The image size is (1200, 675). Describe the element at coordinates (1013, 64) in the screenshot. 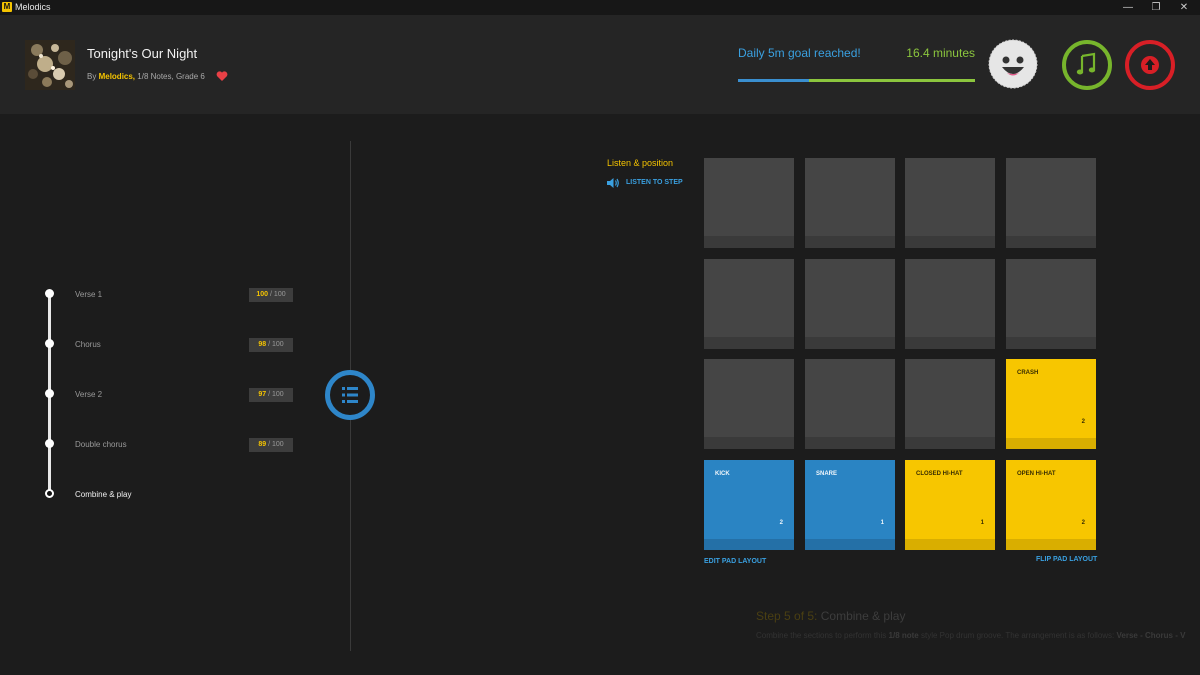

I see `smiley-face-icon` at that location.